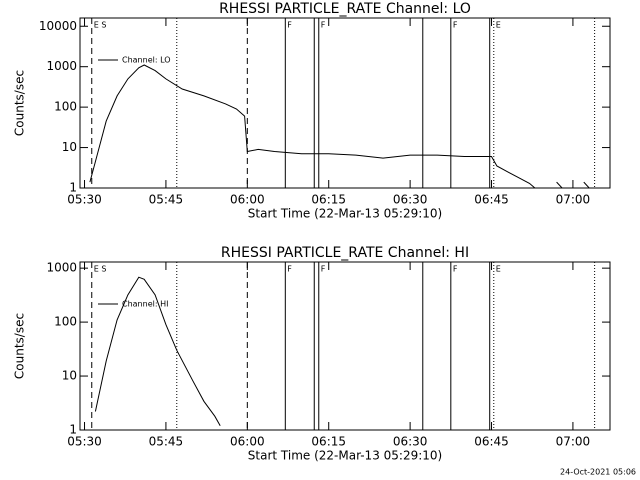 The image size is (640, 480). What do you see at coordinates (58, 26) in the screenshot?
I see `y-tick-label: 10000` at bounding box center [58, 26].